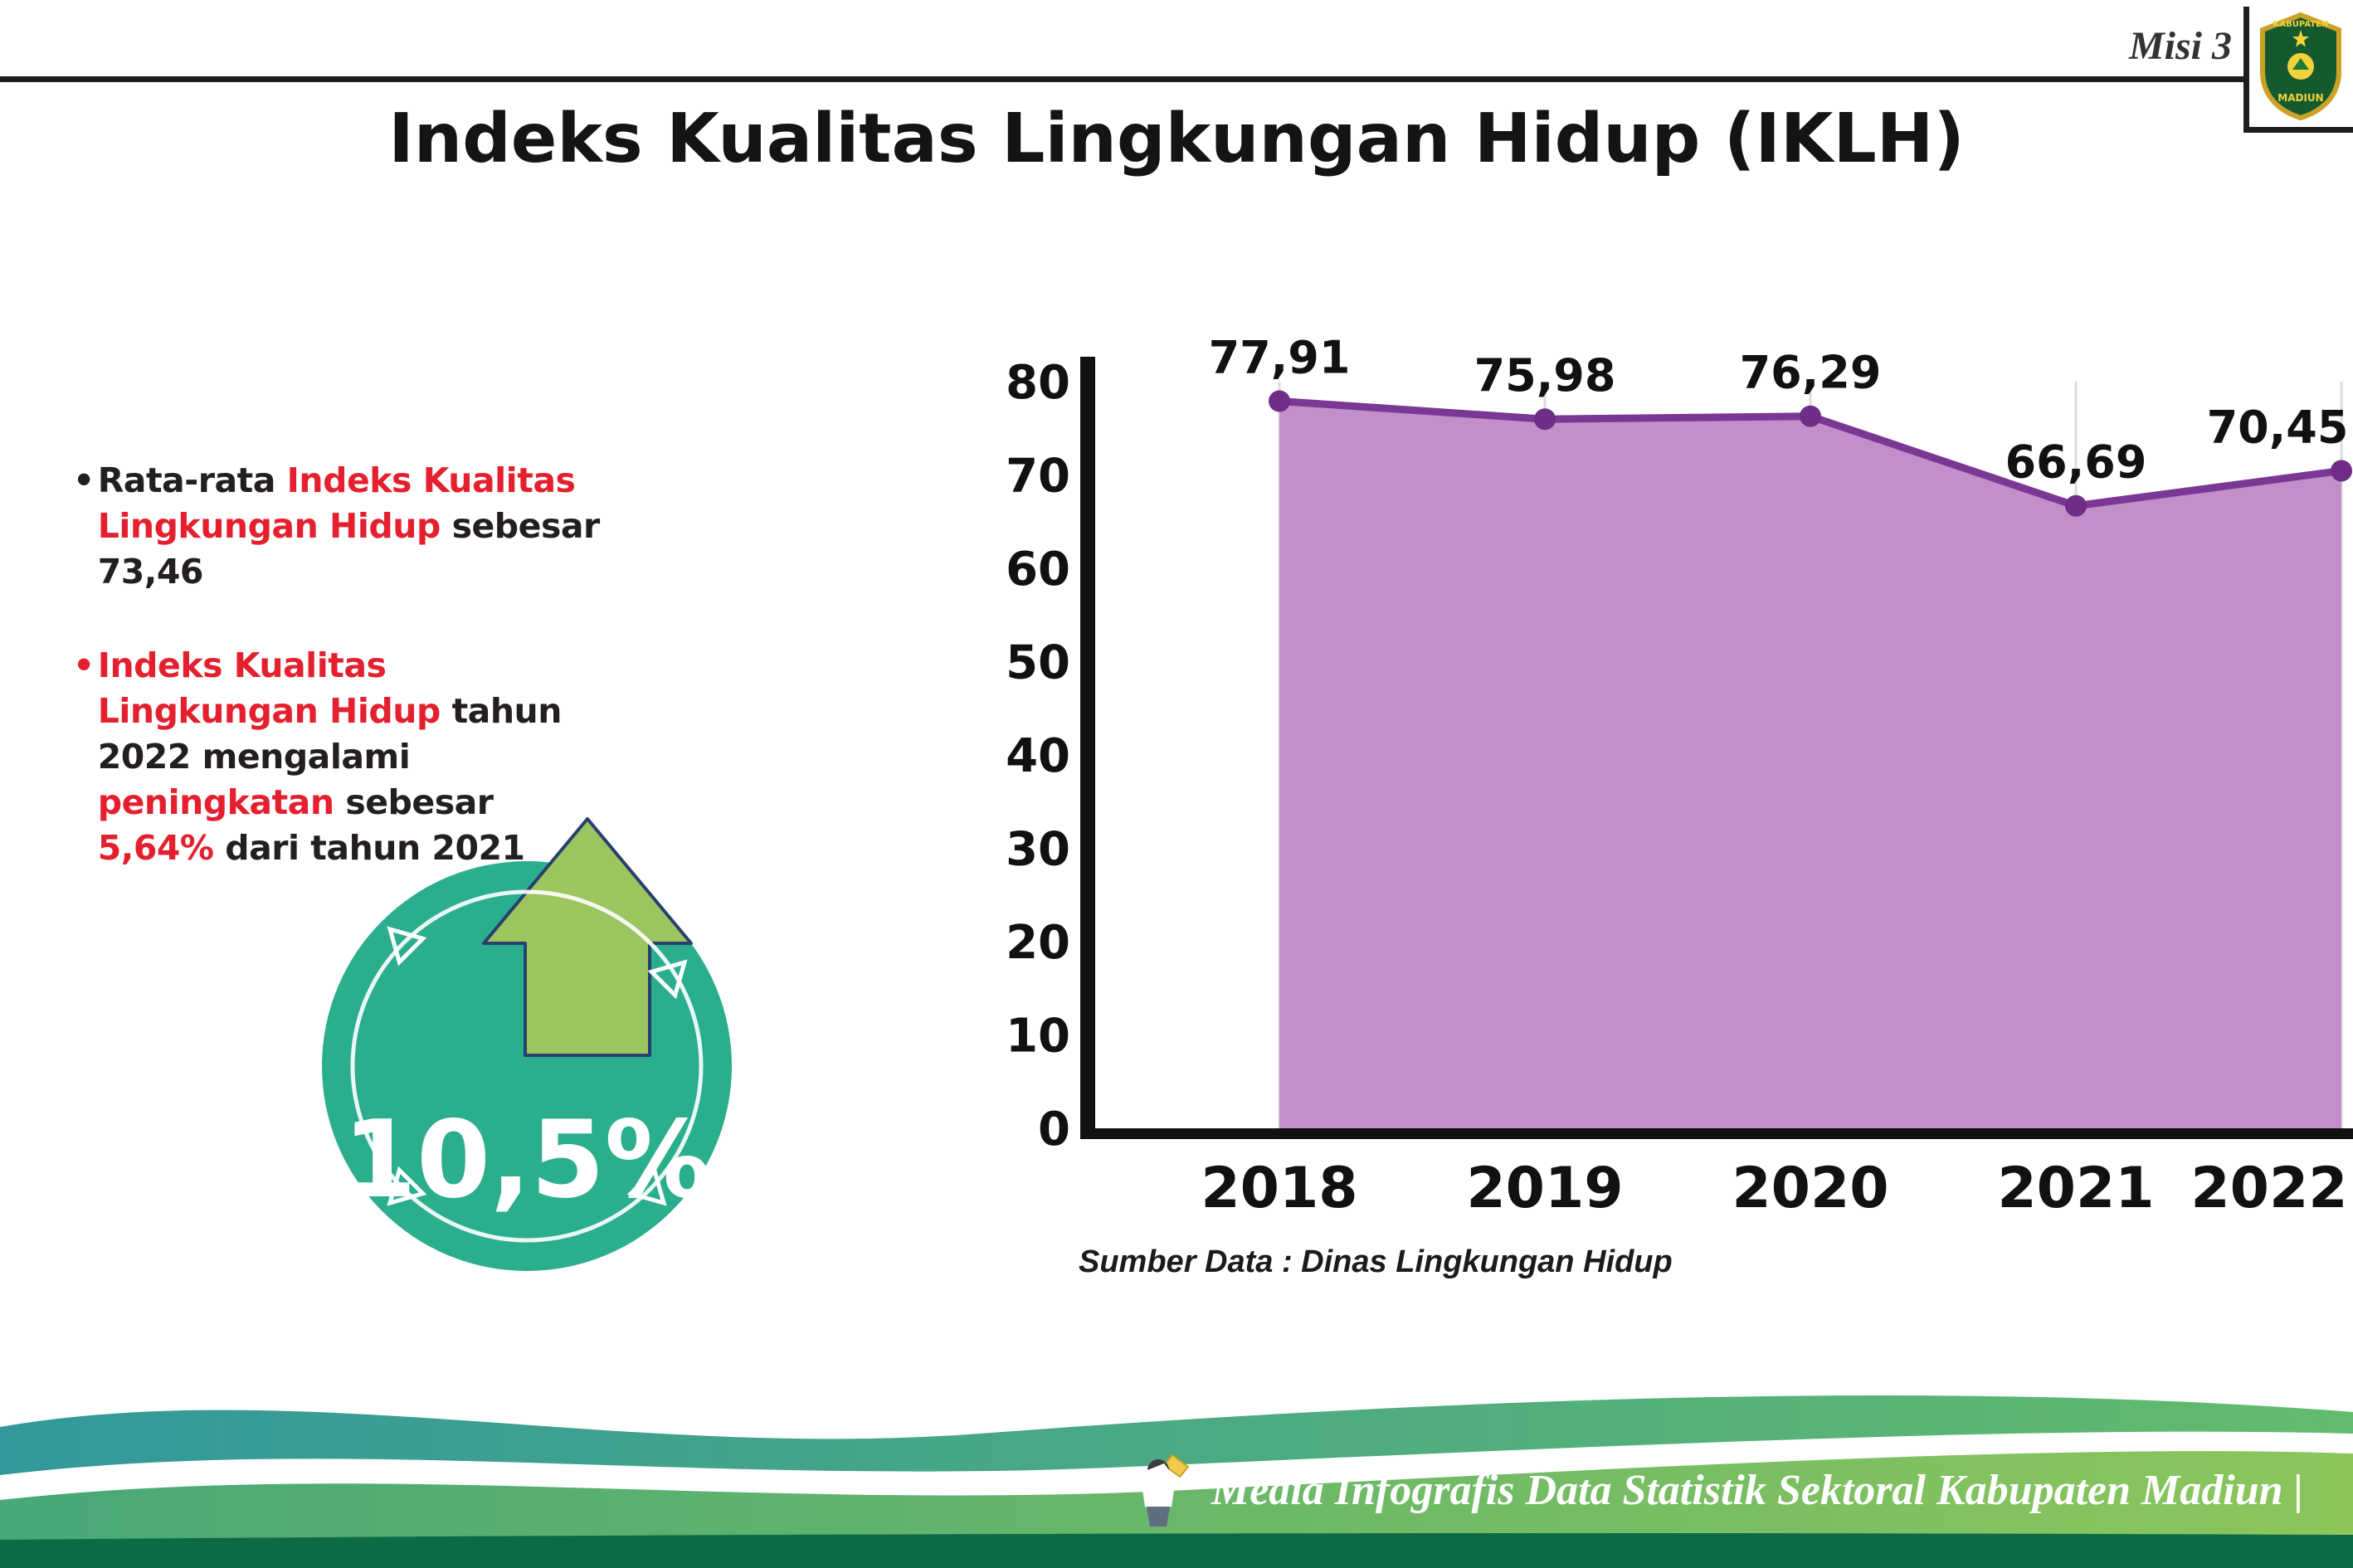 Image resolution: width=2353 pixels, height=1568 pixels. I want to click on star-icon, so click(2300, 38).